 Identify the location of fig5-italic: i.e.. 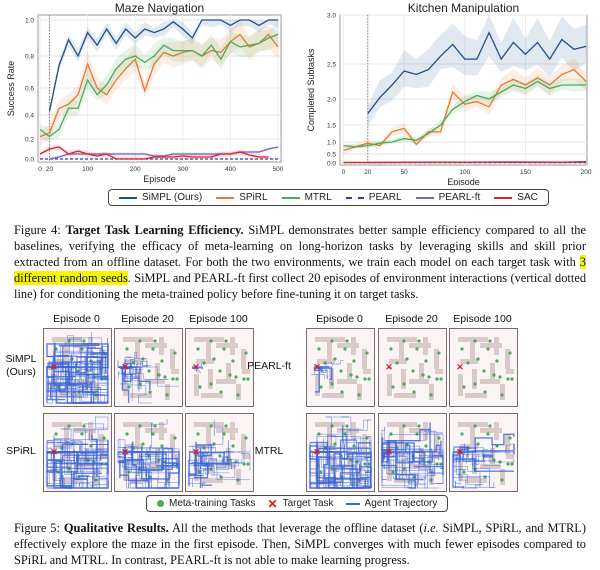
(431, 528).